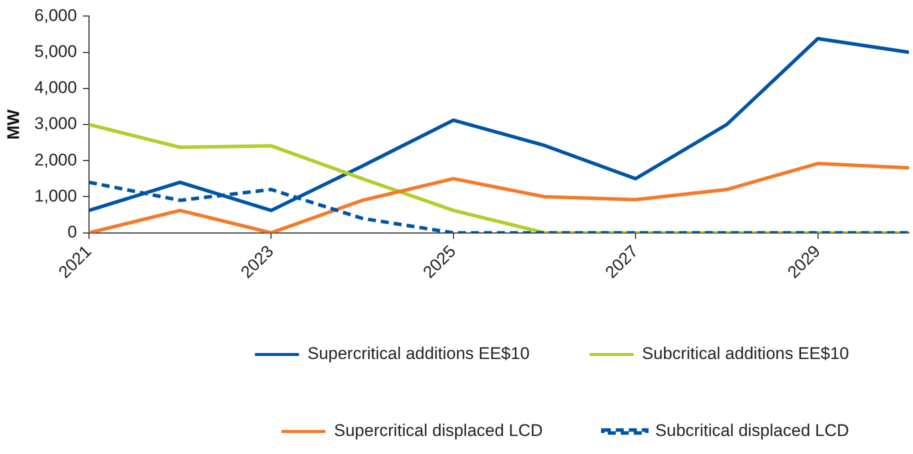 This screenshot has height=454, width=913. I want to click on y-tick-label: 3,000, so click(55, 124).